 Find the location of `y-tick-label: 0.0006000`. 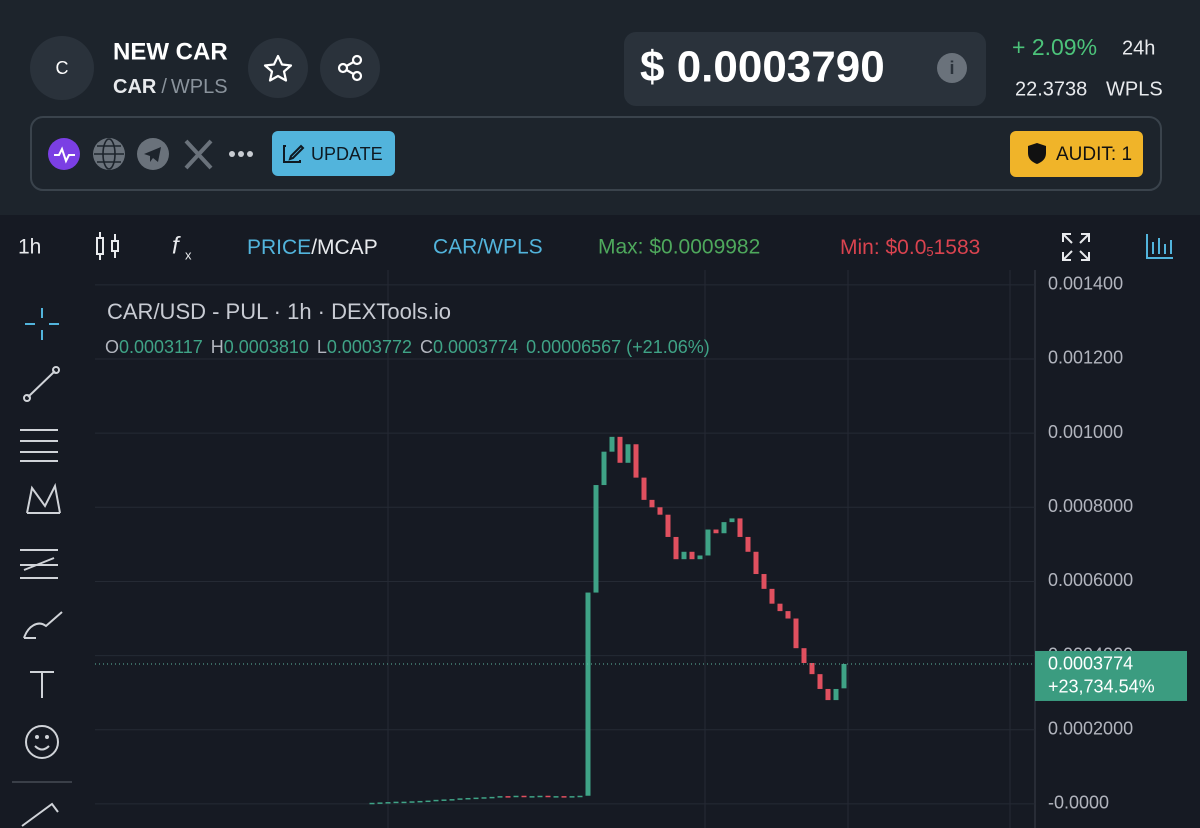

y-tick-label: 0.0006000 is located at coordinates (1090, 580).